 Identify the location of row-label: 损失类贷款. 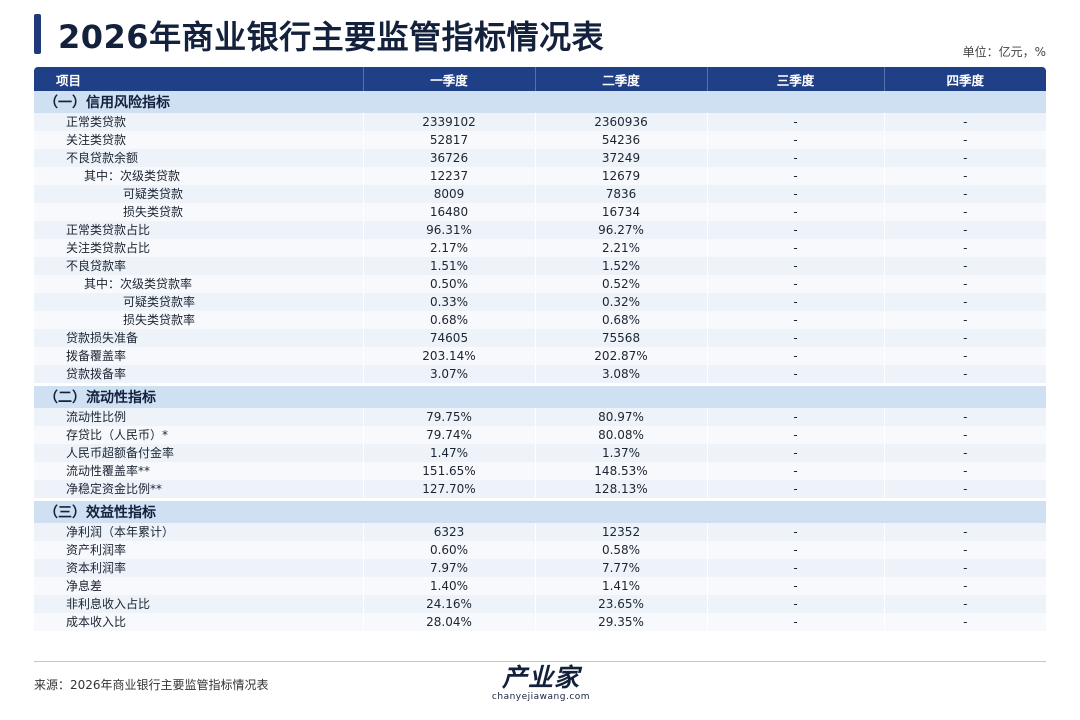
(199, 212).